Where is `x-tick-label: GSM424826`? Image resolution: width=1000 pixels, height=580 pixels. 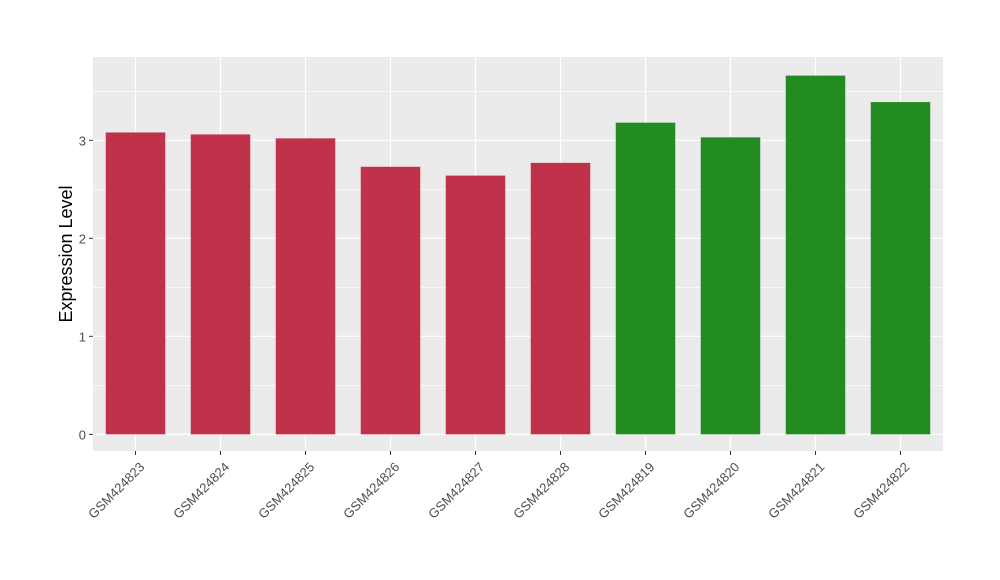
x-tick-label: GSM424826 is located at coordinates (371, 490).